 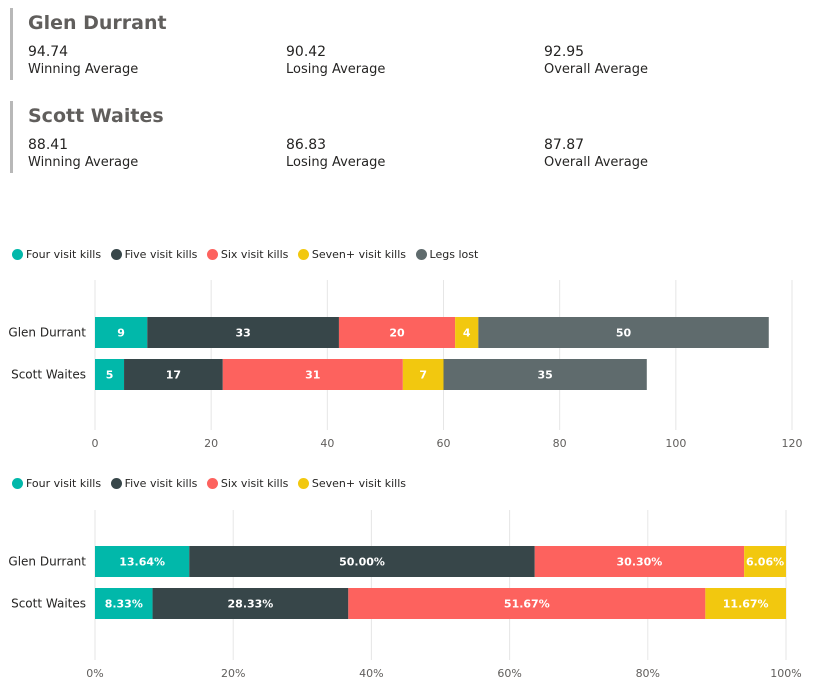 I want to click on data-label: 20, so click(x=397, y=333).